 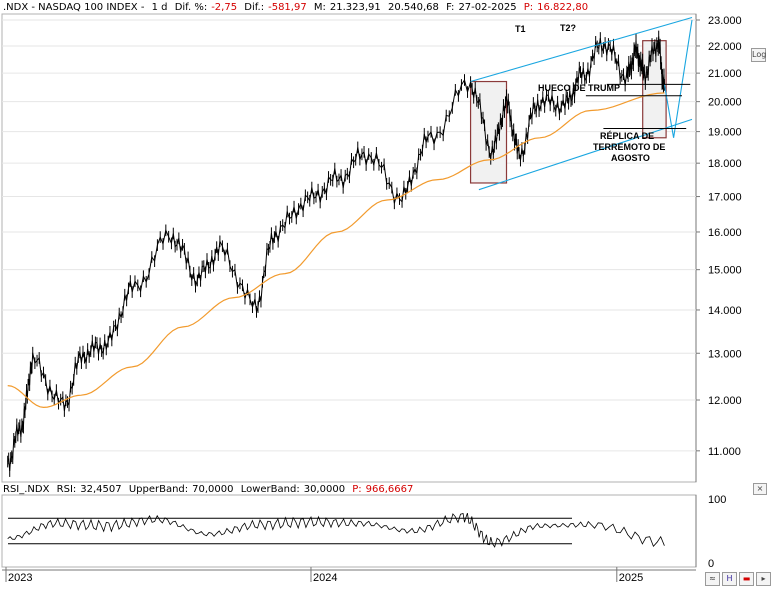 What do you see at coordinates (20, 578) in the screenshot?
I see `x-tick-label: 2023` at bounding box center [20, 578].